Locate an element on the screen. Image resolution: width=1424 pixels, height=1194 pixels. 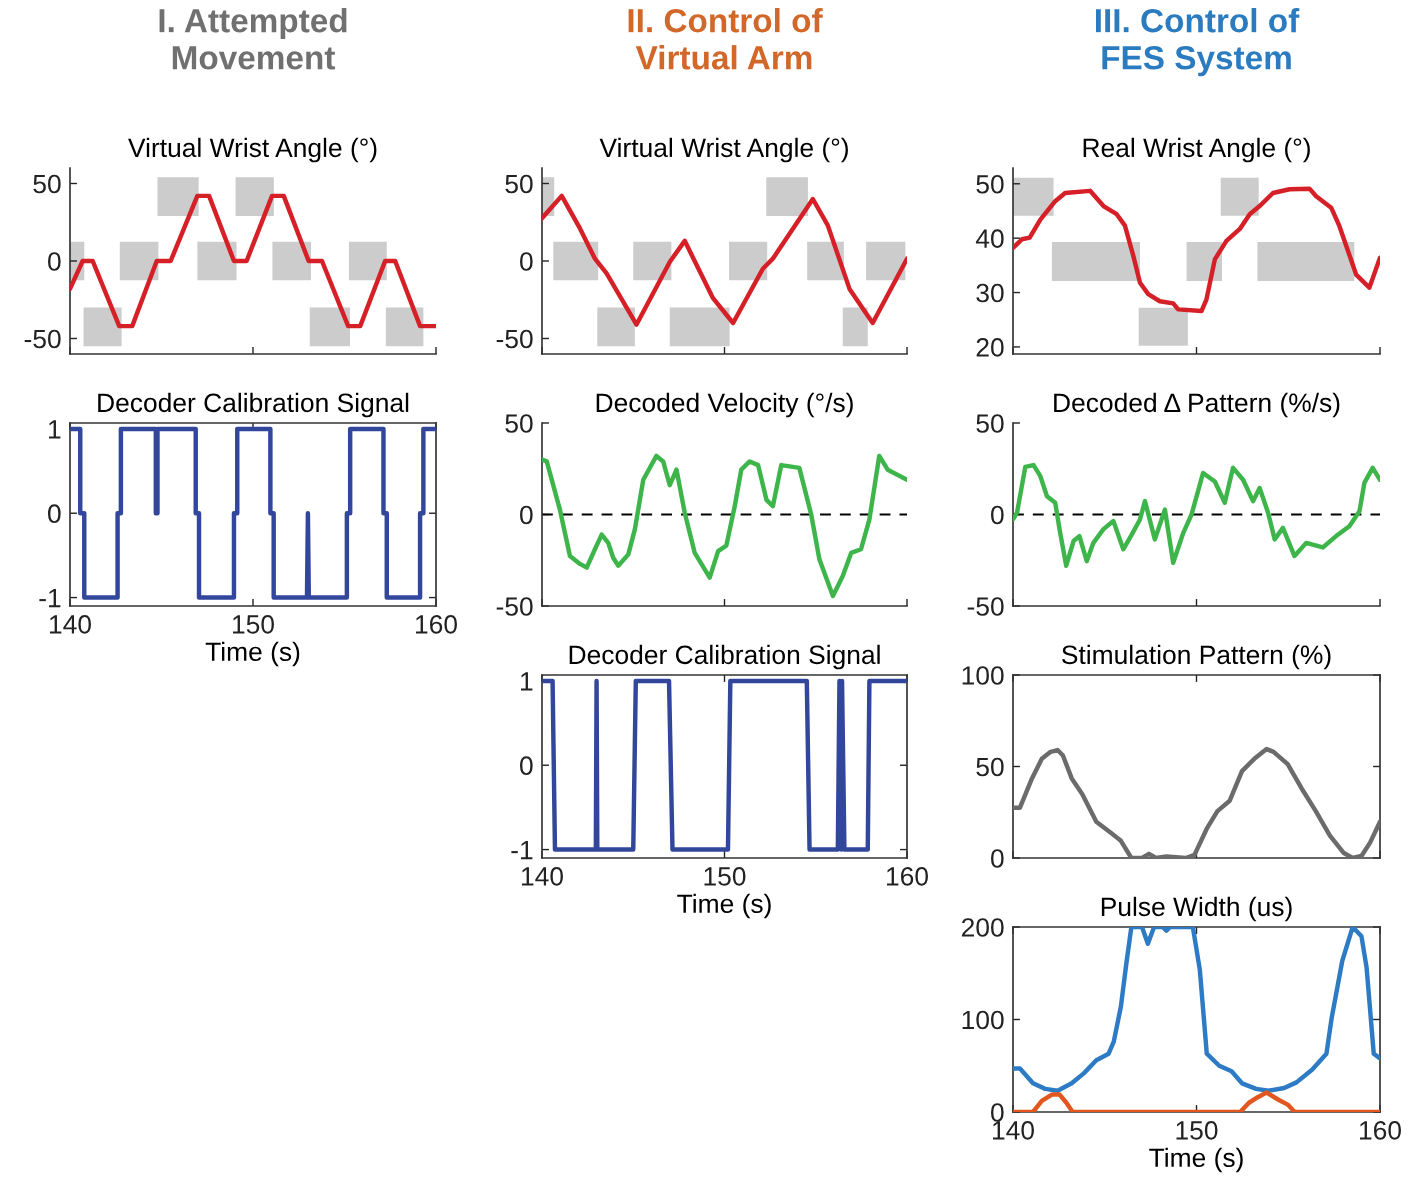
chart-title: Decoded Velocity (°/s) is located at coordinates (724, 405).